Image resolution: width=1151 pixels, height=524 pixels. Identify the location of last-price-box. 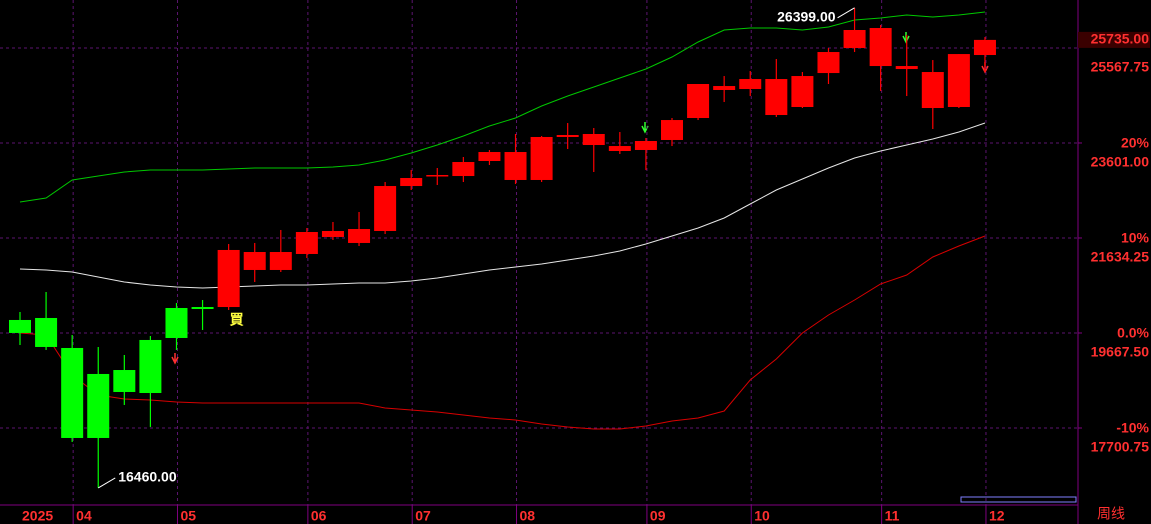
(1114, 39).